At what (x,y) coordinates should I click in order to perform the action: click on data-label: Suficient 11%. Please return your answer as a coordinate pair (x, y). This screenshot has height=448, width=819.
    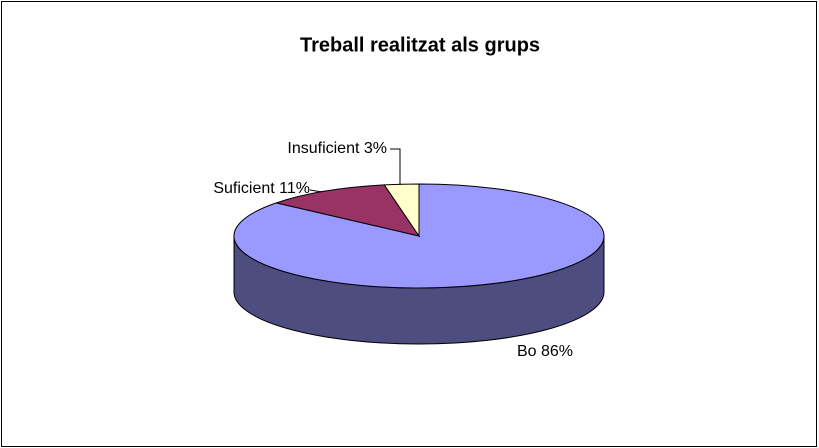
    Looking at the image, I should click on (261, 188).